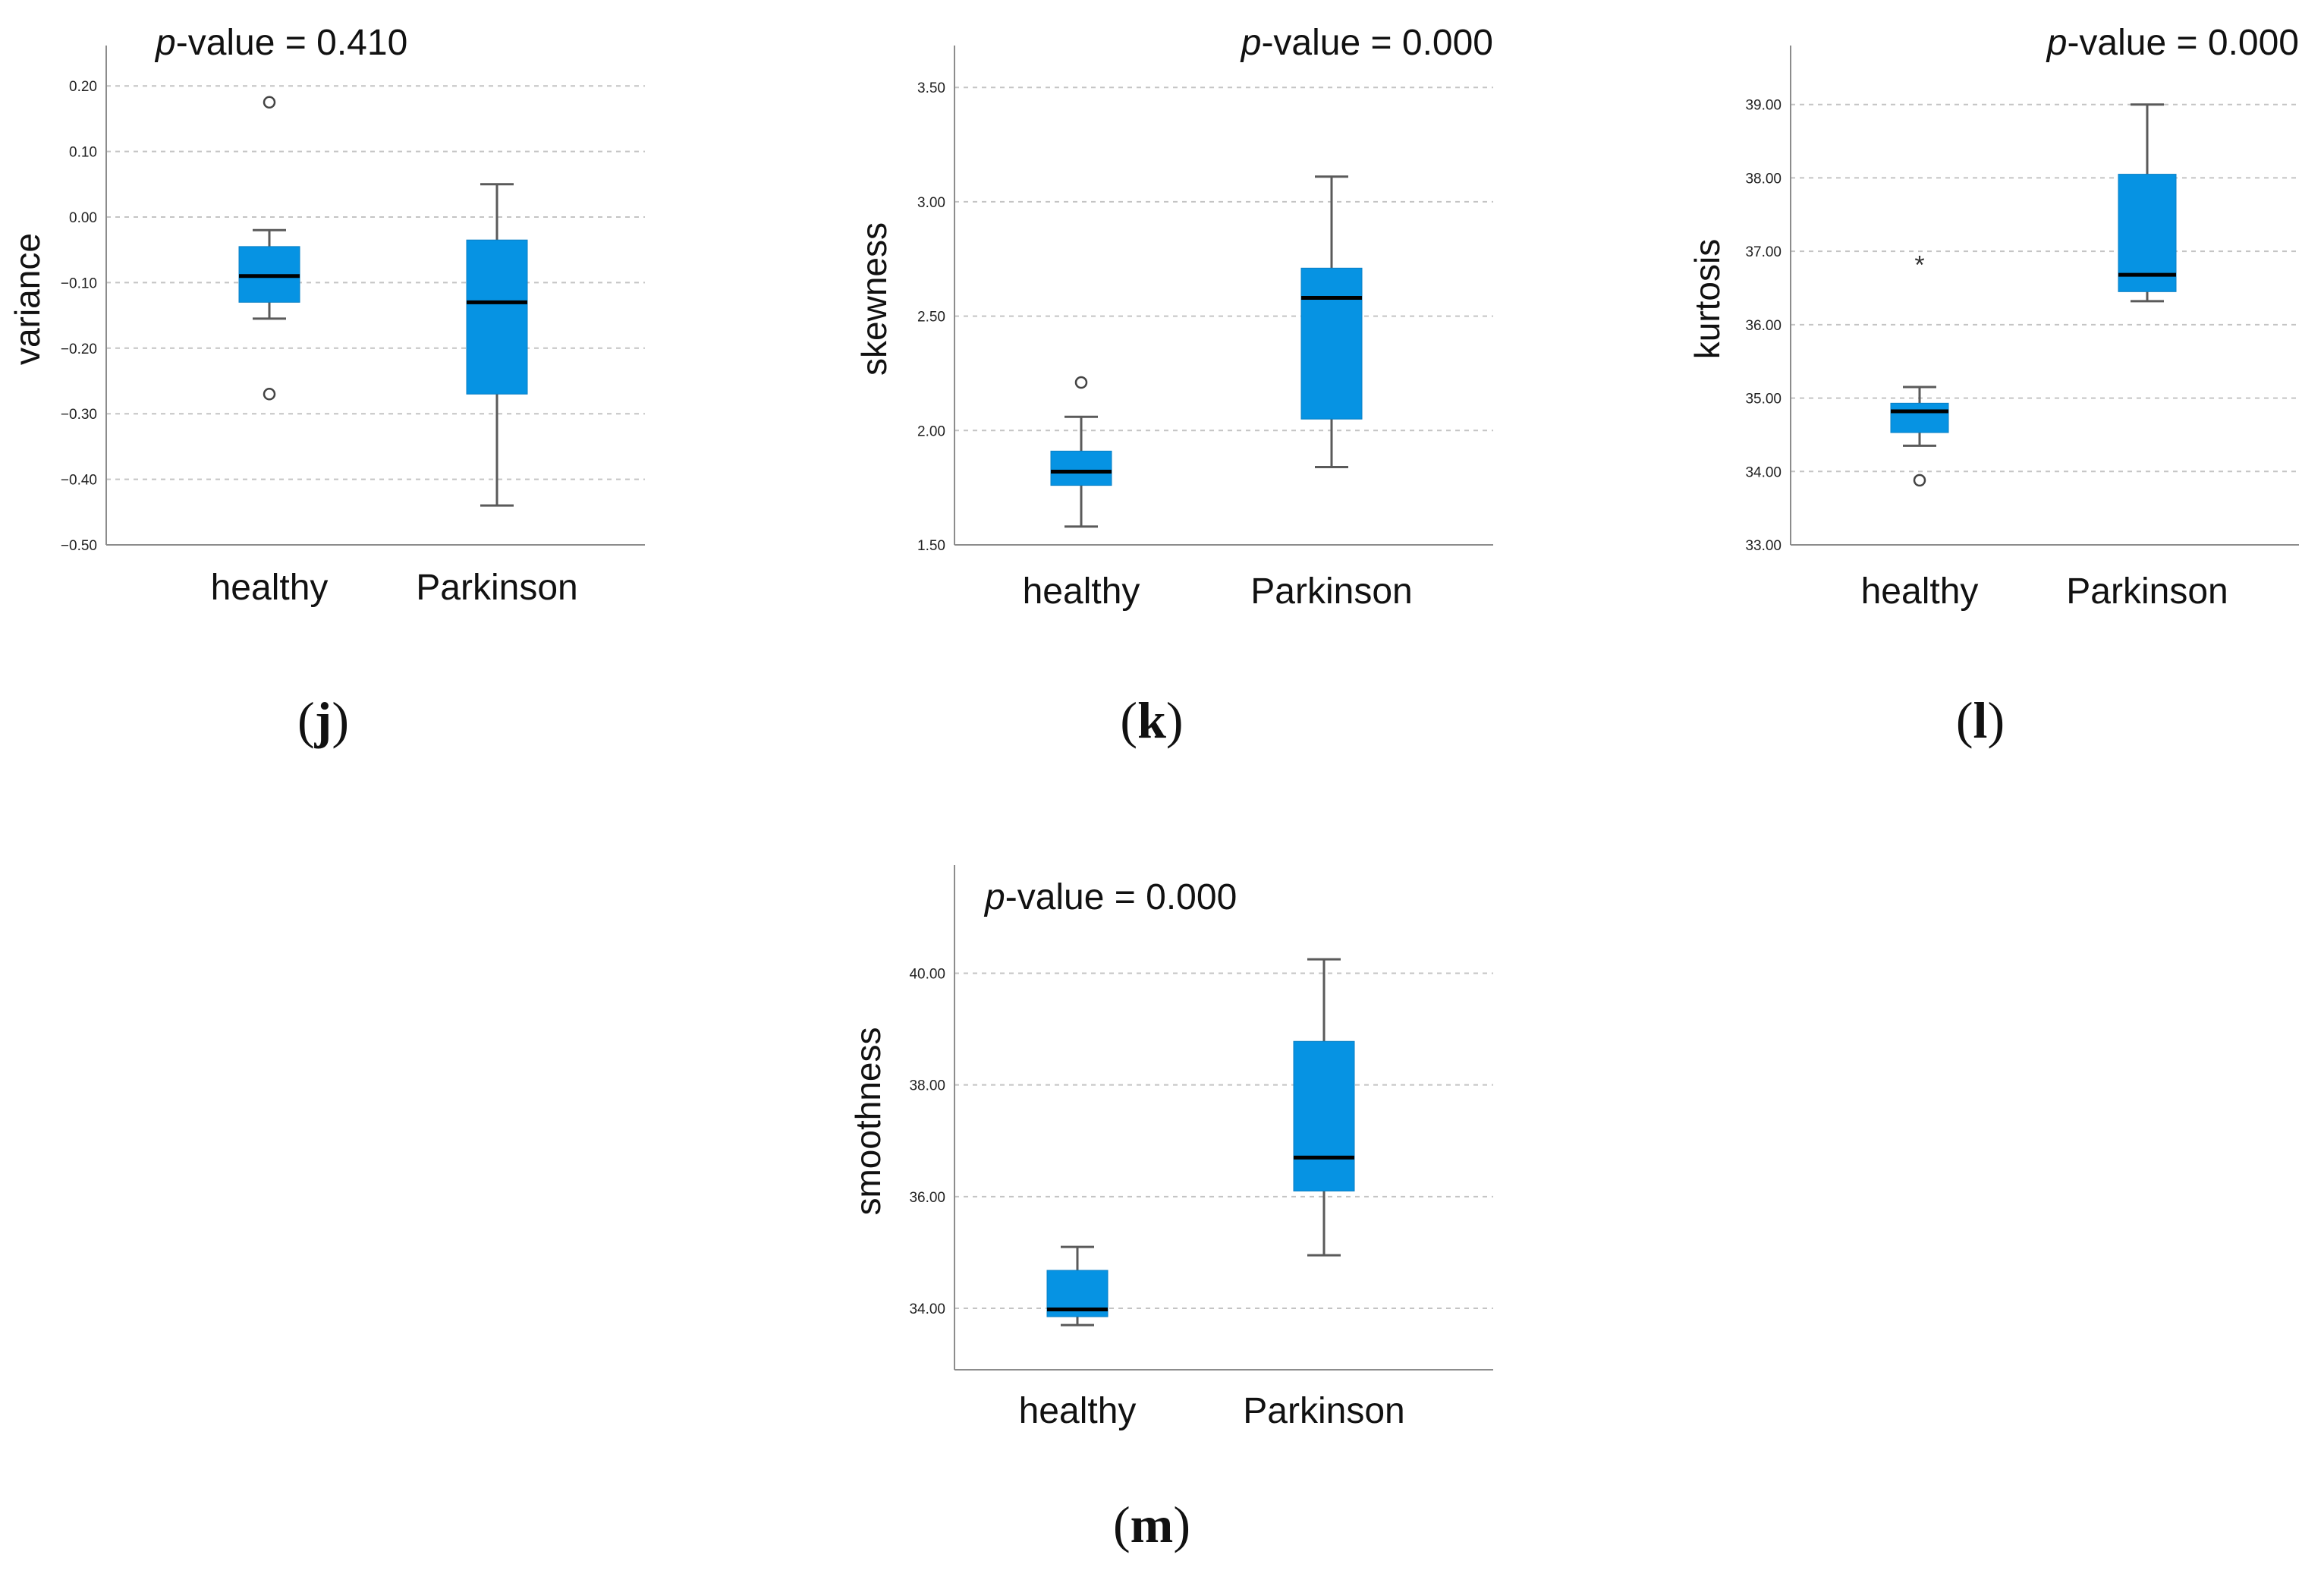 This screenshot has width=2324, height=1583. Describe the element at coordinates (83, 87) in the screenshot. I see `y-tick-label: 0.20` at that location.